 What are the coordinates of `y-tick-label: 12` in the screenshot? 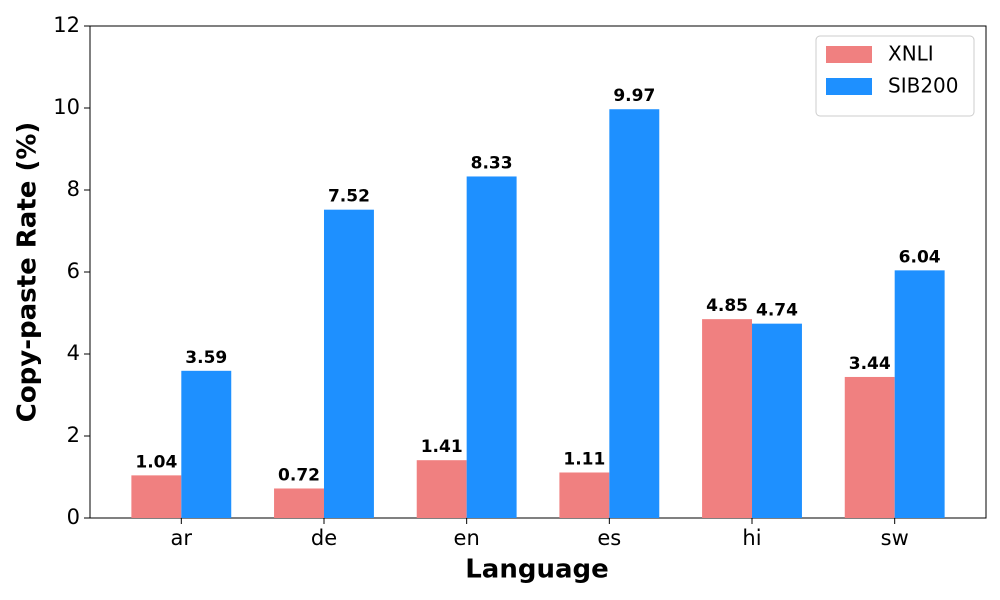 It's located at (66, 25).